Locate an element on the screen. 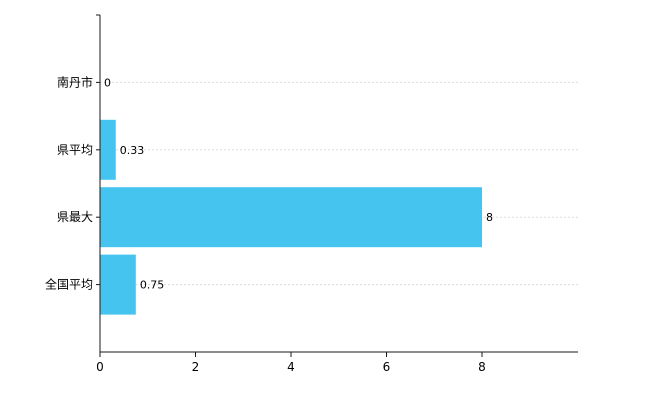  category-label: 県最大 is located at coordinates (75, 217).